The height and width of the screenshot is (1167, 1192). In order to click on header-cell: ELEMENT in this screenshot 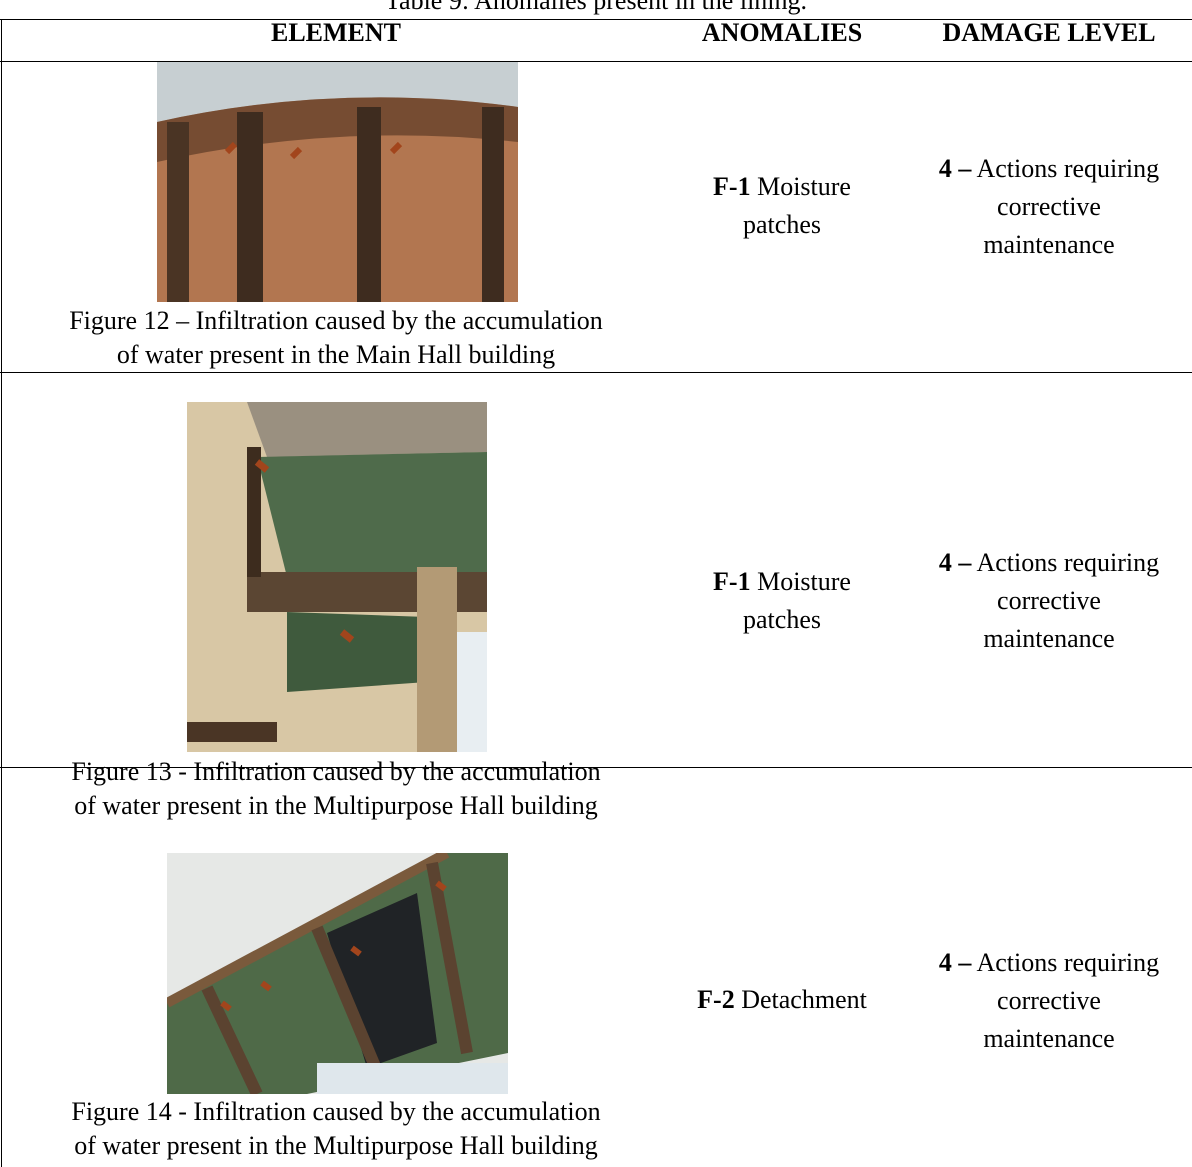, I will do `click(336, 32)`.